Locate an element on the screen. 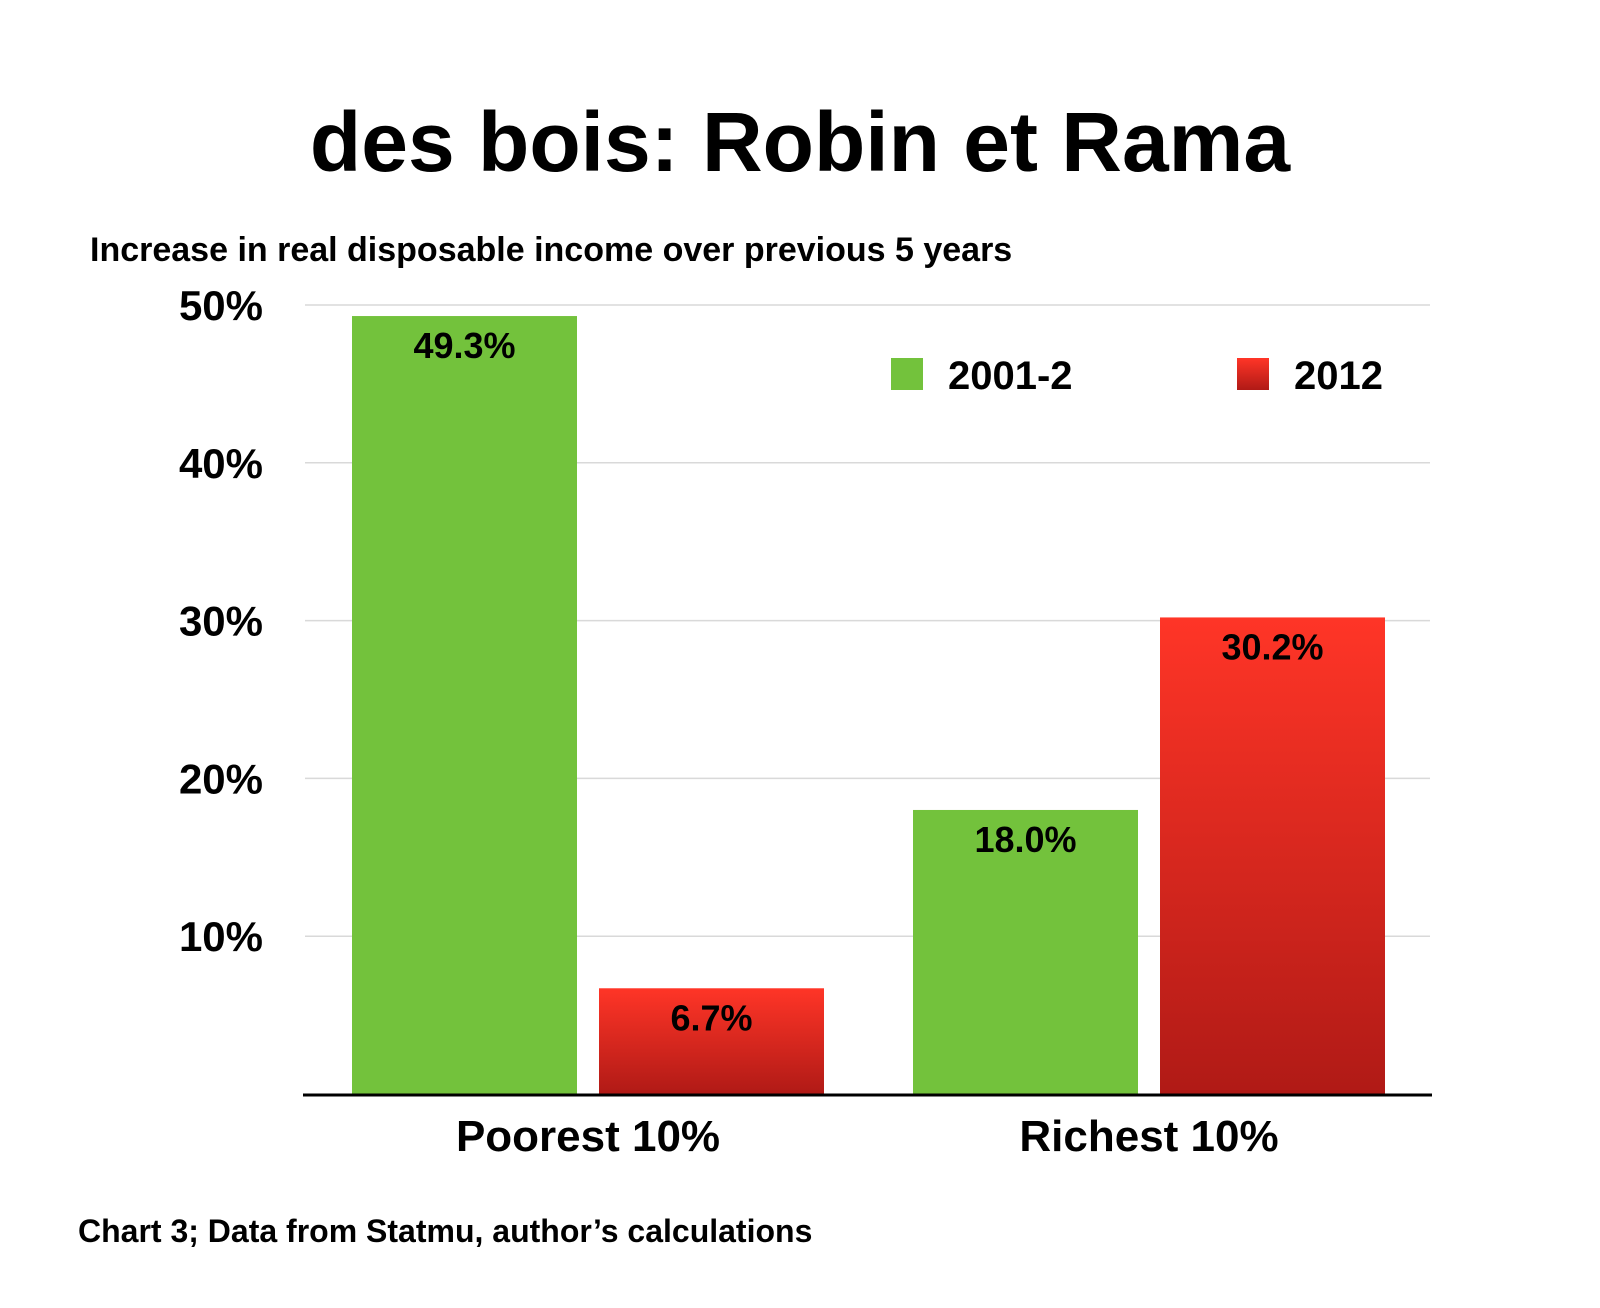 The width and height of the screenshot is (1600, 1308). bar-2001-2-poorest is located at coordinates (464, 705).